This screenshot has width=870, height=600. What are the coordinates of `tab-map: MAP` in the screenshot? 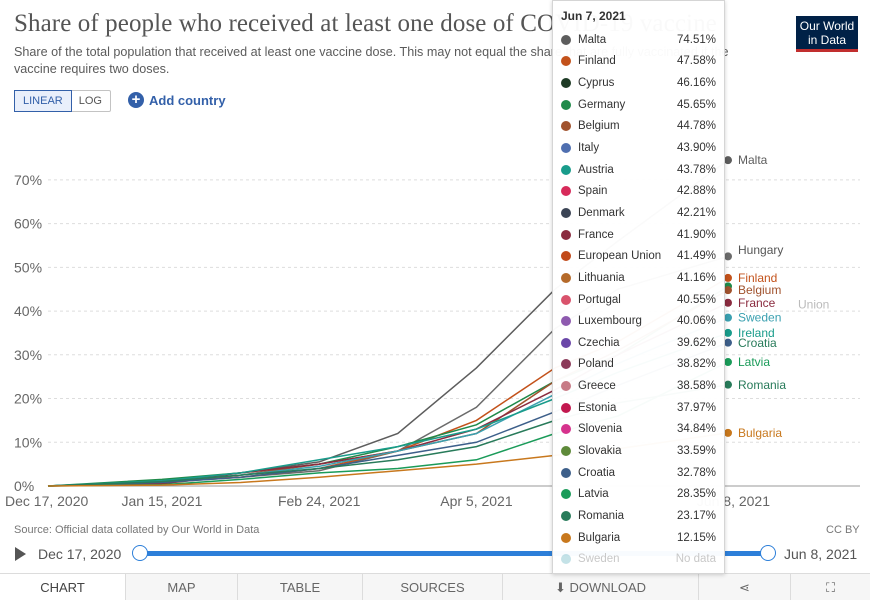 It's located at (182, 587).